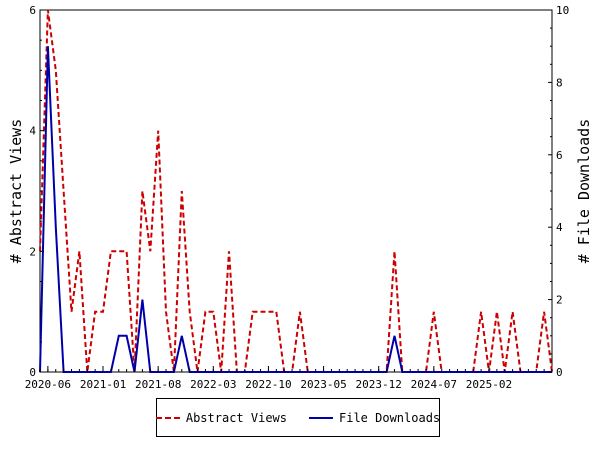 This screenshot has width=600, height=450. Describe the element at coordinates (297, 417) in the screenshot. I see `legend: Abstract Views File Downloads` at that location.